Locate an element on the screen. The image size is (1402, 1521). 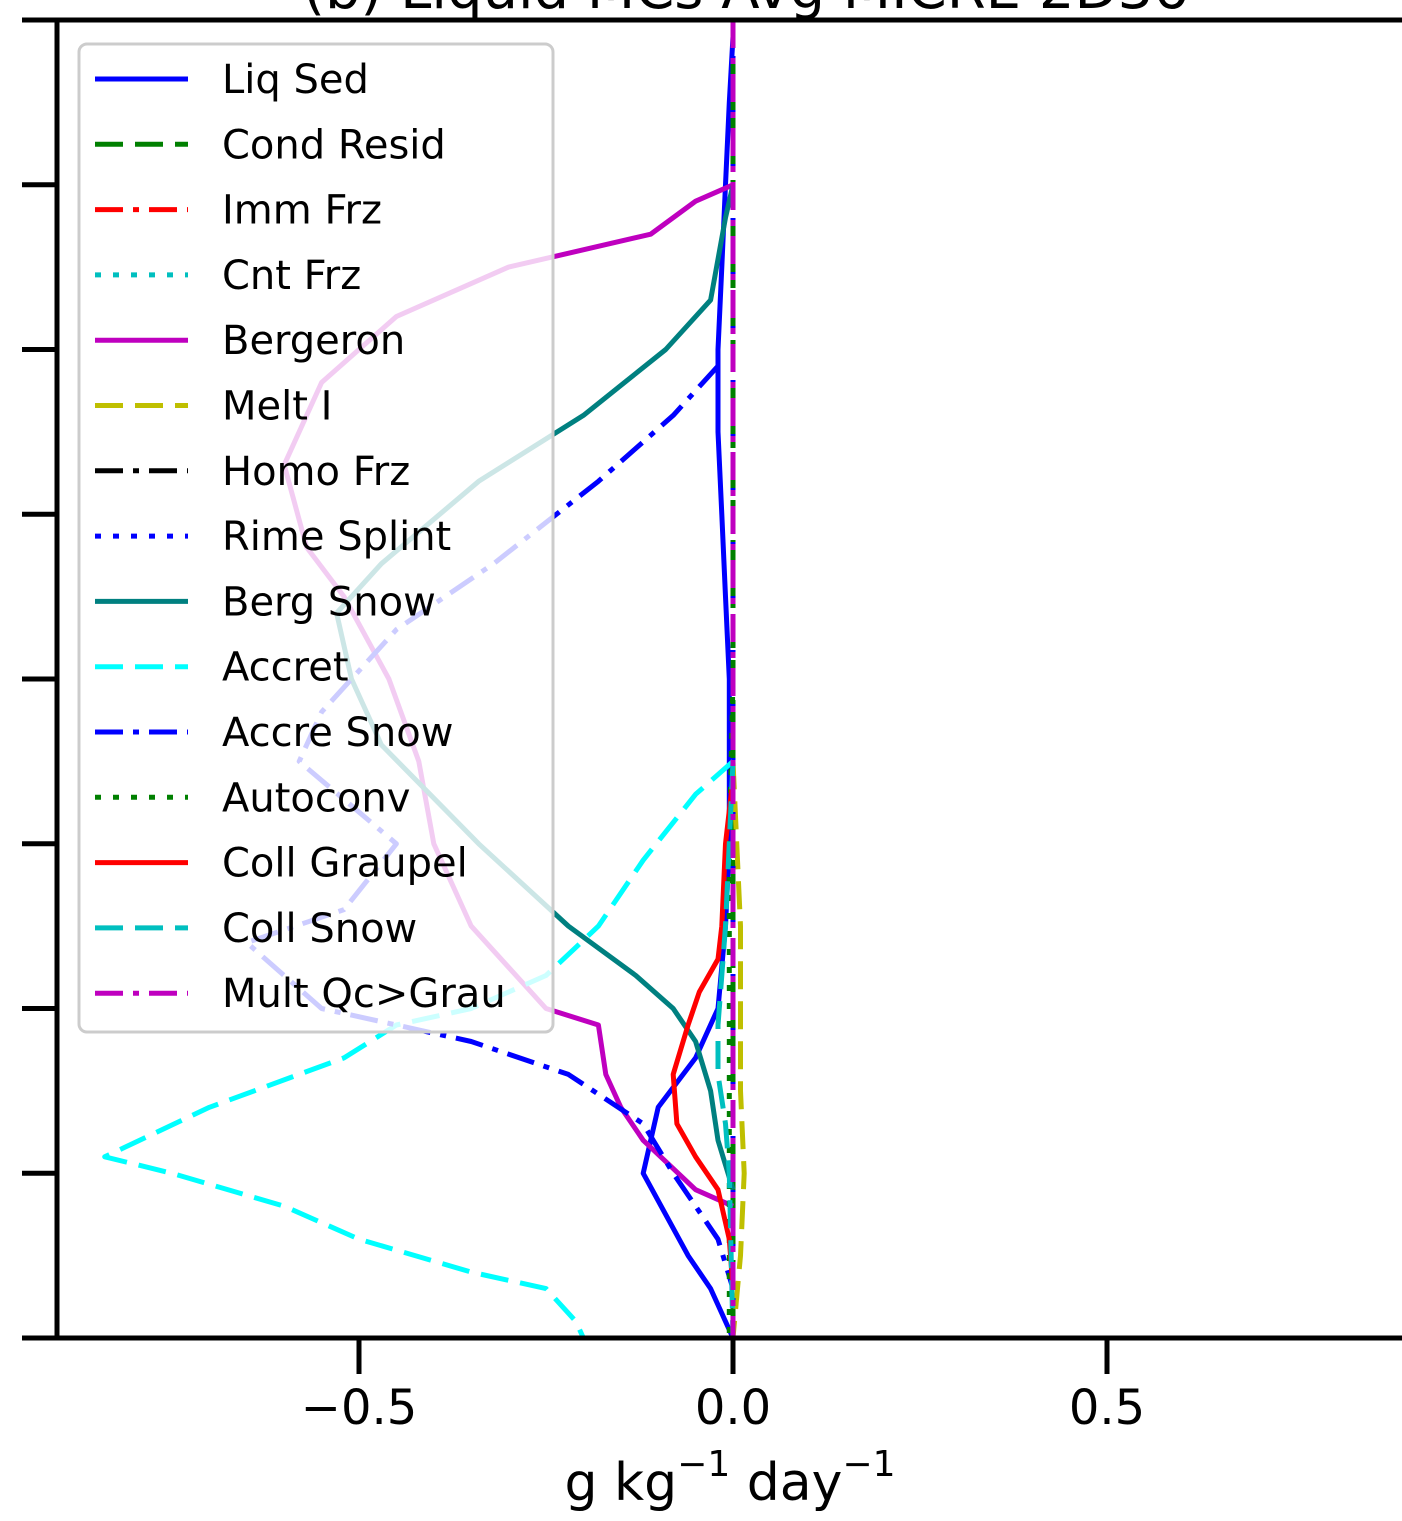
legend-label: Homo Frz is located at coordinates (316, 472).